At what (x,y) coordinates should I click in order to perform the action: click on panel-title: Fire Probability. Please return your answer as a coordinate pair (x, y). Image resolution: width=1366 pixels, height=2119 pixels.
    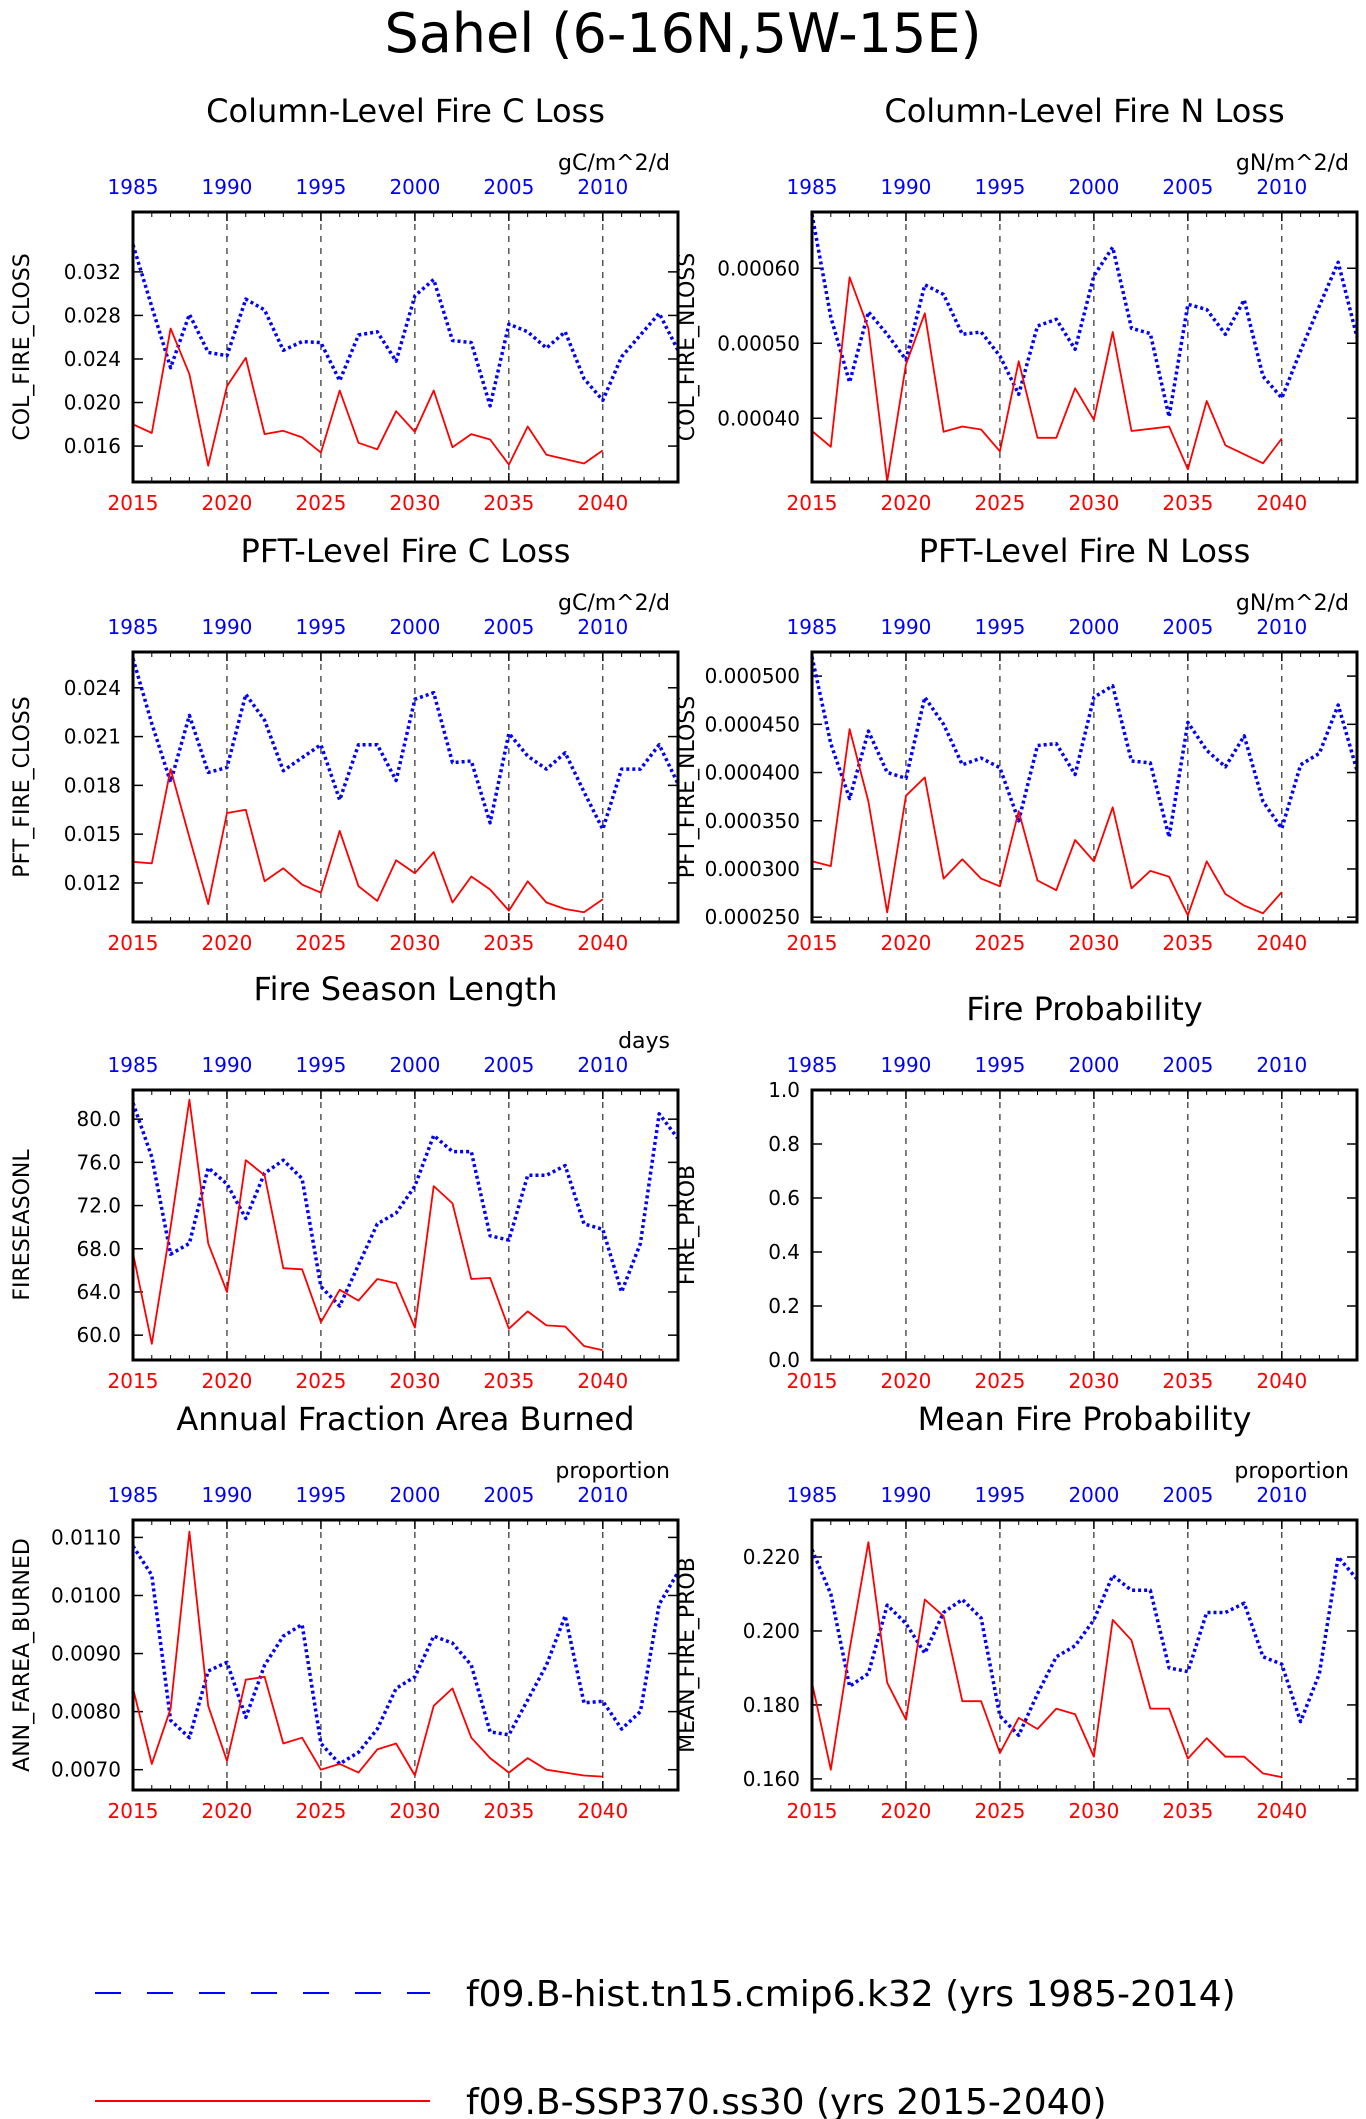
    Looking at the image, I should click on (1084, 1009).